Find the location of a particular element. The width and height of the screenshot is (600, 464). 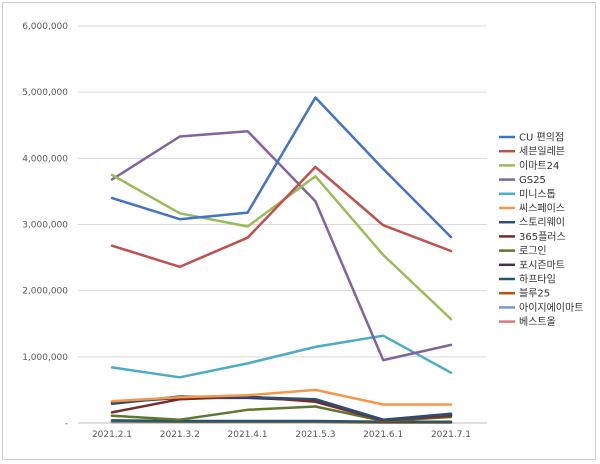

legend-label: 포시즌마트 is located at coordinates (542, 265).